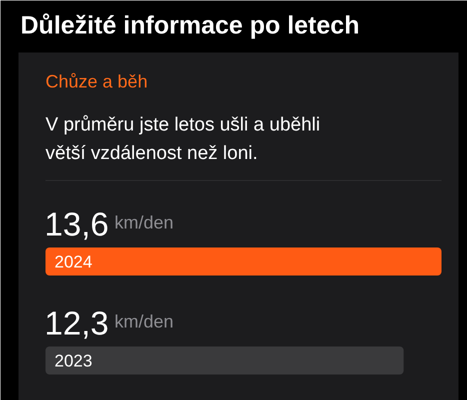  What do you see at coordinates (97, 82) in the screenshot?
I see `chart-subtitle: Chůze a běh` at bounding box center [97, 82].